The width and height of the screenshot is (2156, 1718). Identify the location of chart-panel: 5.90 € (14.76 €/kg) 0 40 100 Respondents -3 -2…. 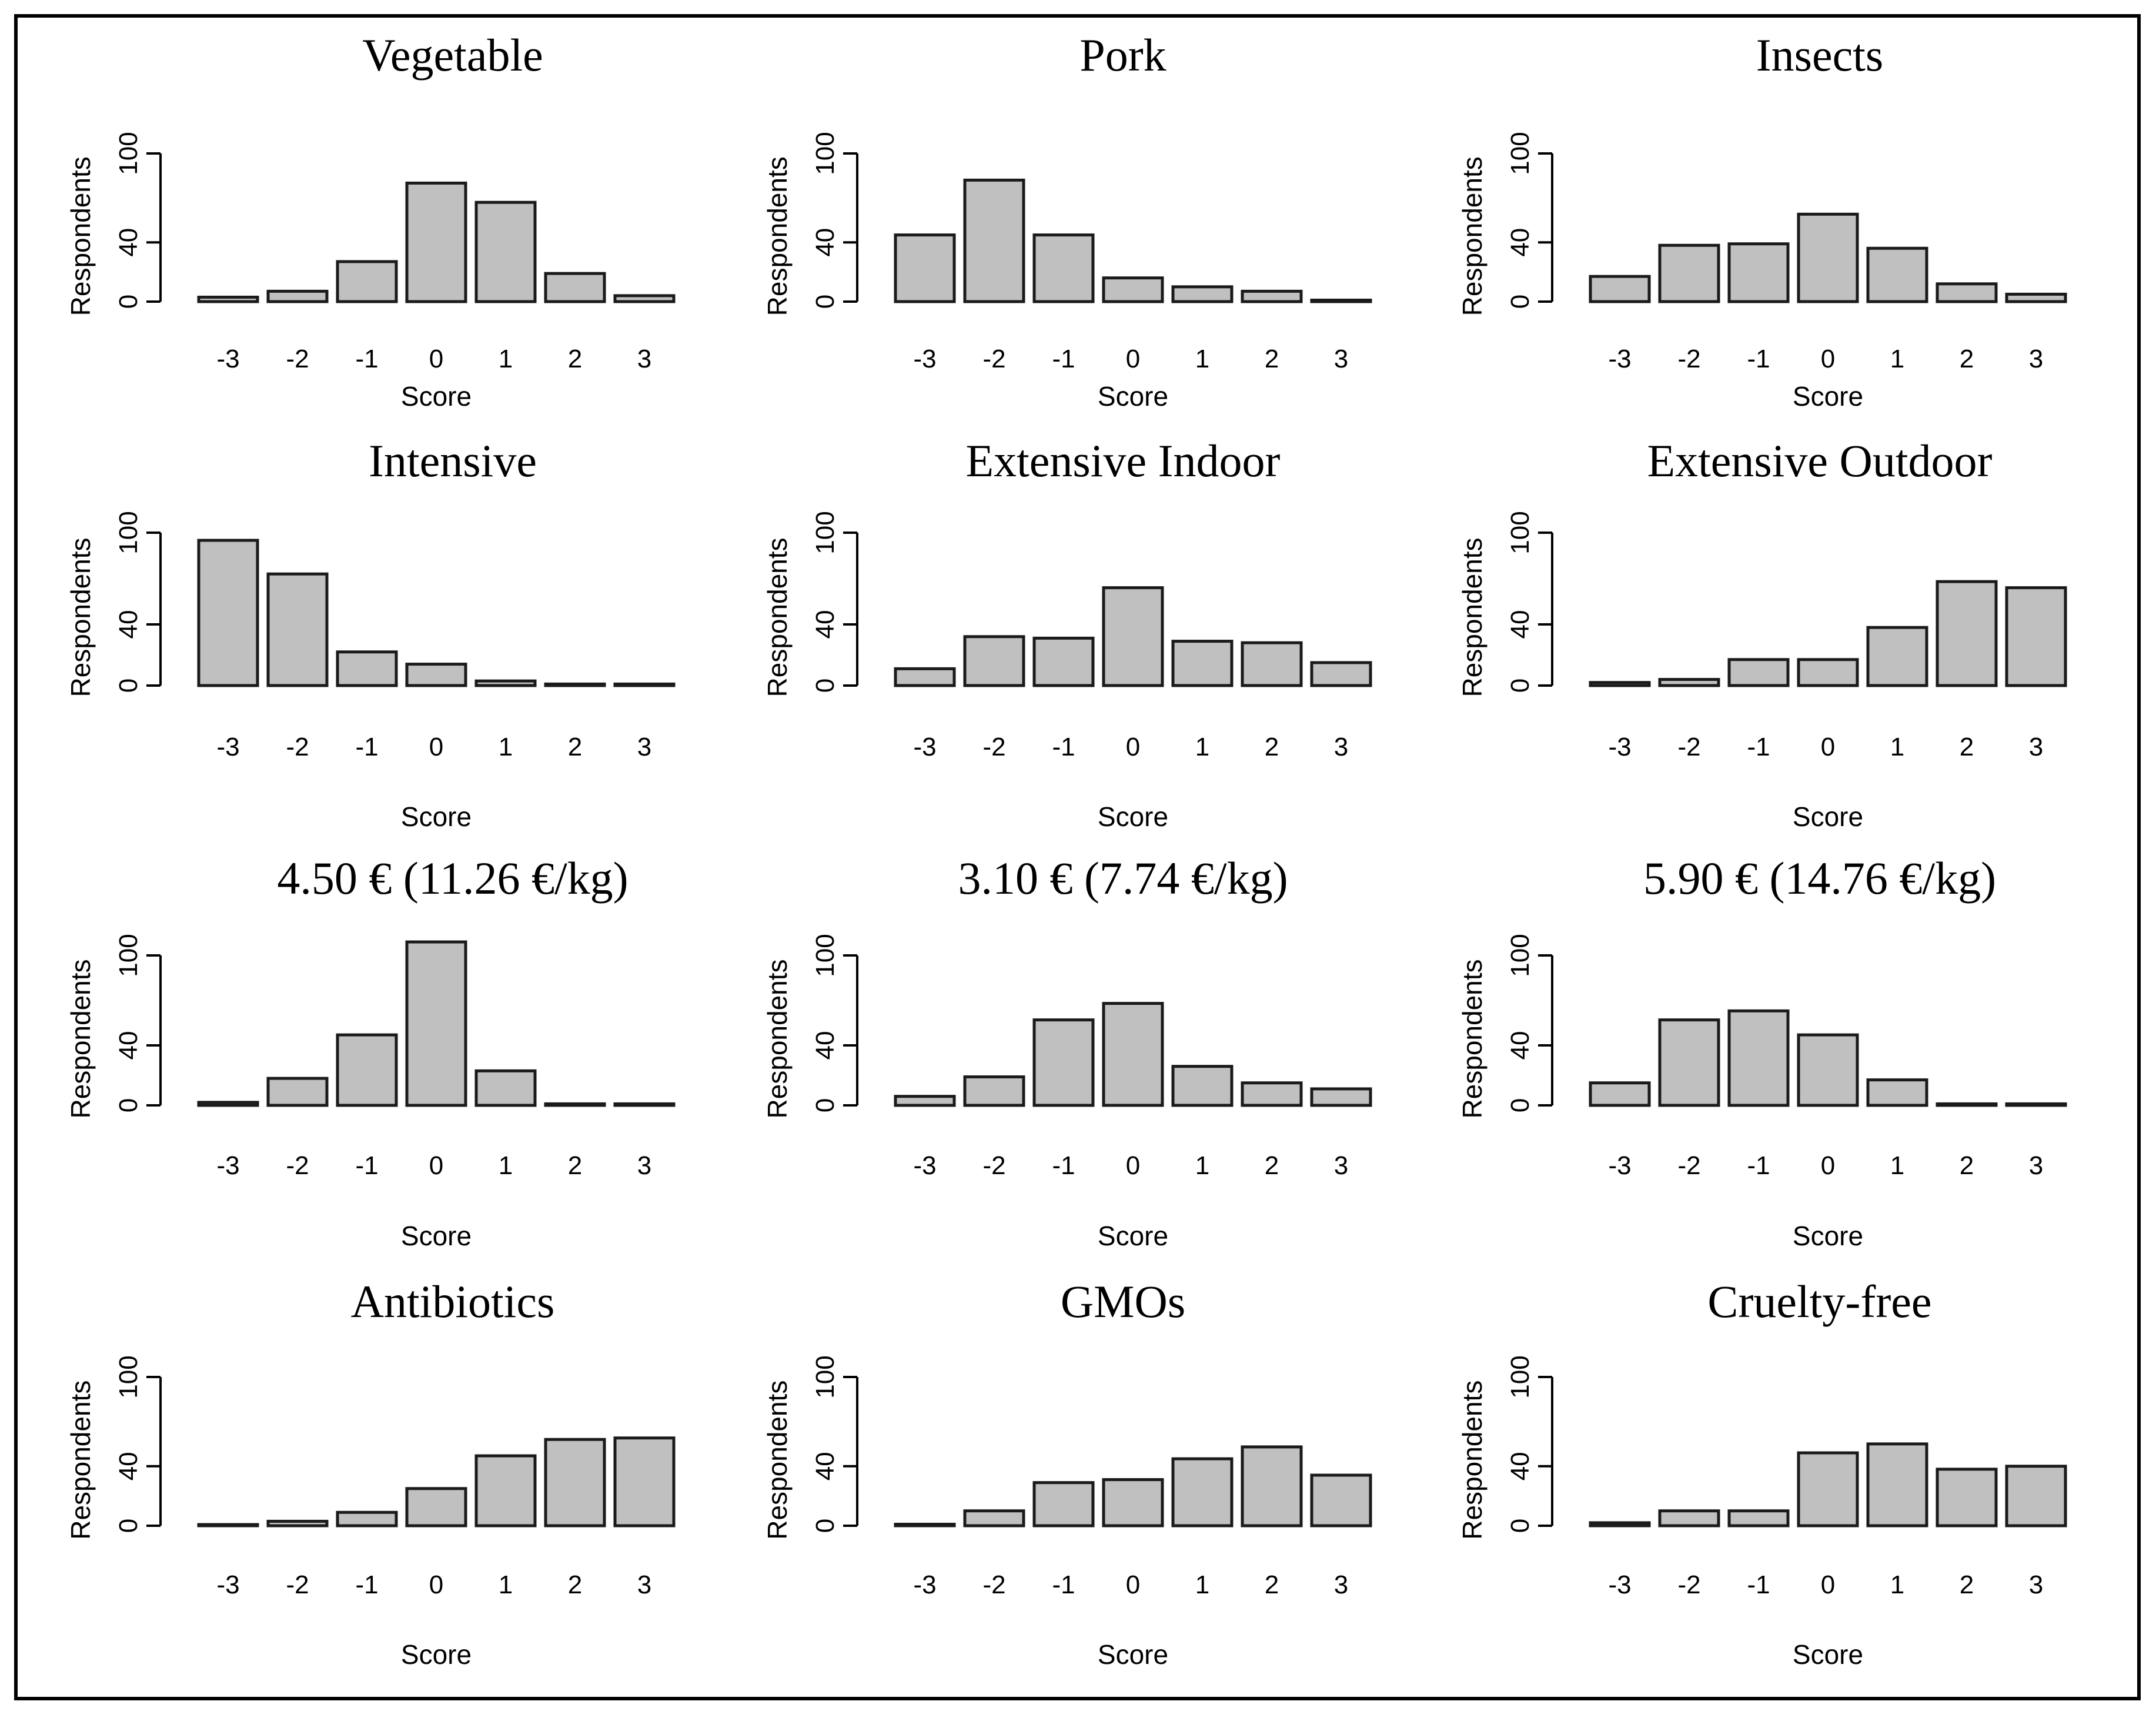
(1762, 1052).